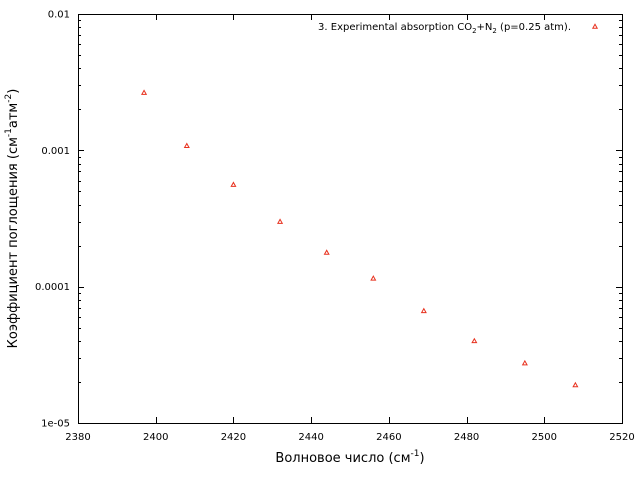 This screenshot has width=640, height=480. What do you see at coordinates (13, 242) in the screenshot?
I see `y-axis-label-main: Коэффициент поглощения (см` at bounding box center [13, 242].